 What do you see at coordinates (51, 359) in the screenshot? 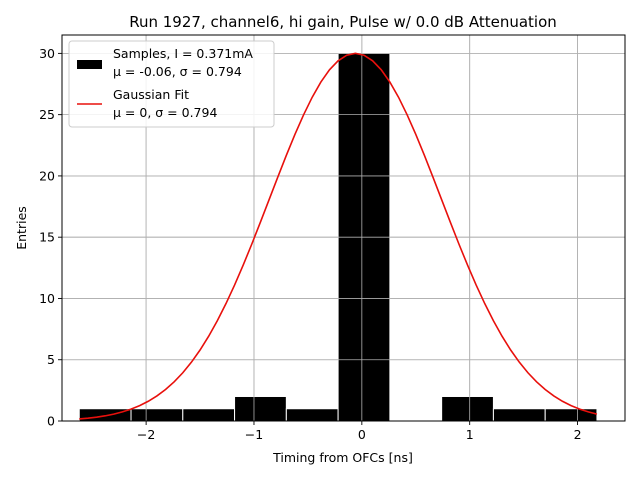
I see `y-tick-label: 5` at bounding box center [51, 359].